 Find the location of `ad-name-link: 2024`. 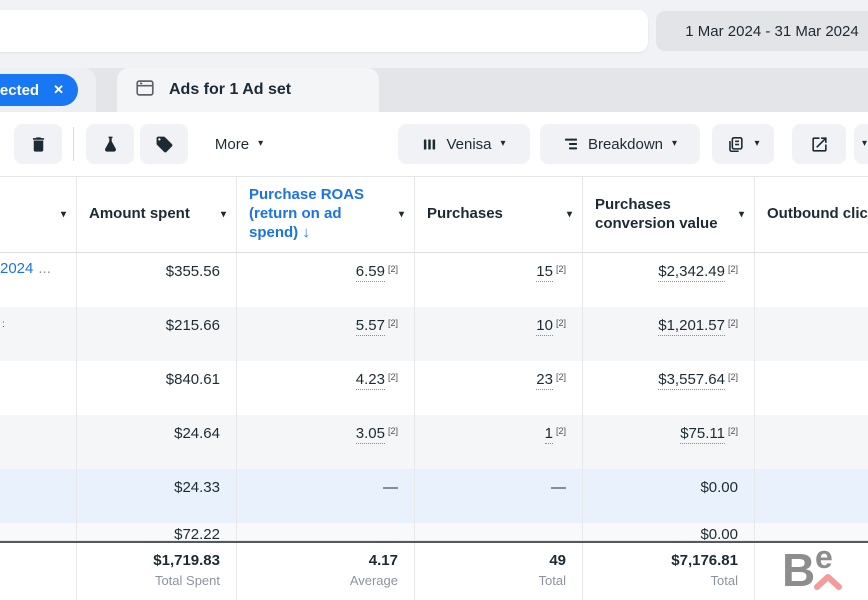

ad-name-link: 2024 is located at coordinates (17, 268).